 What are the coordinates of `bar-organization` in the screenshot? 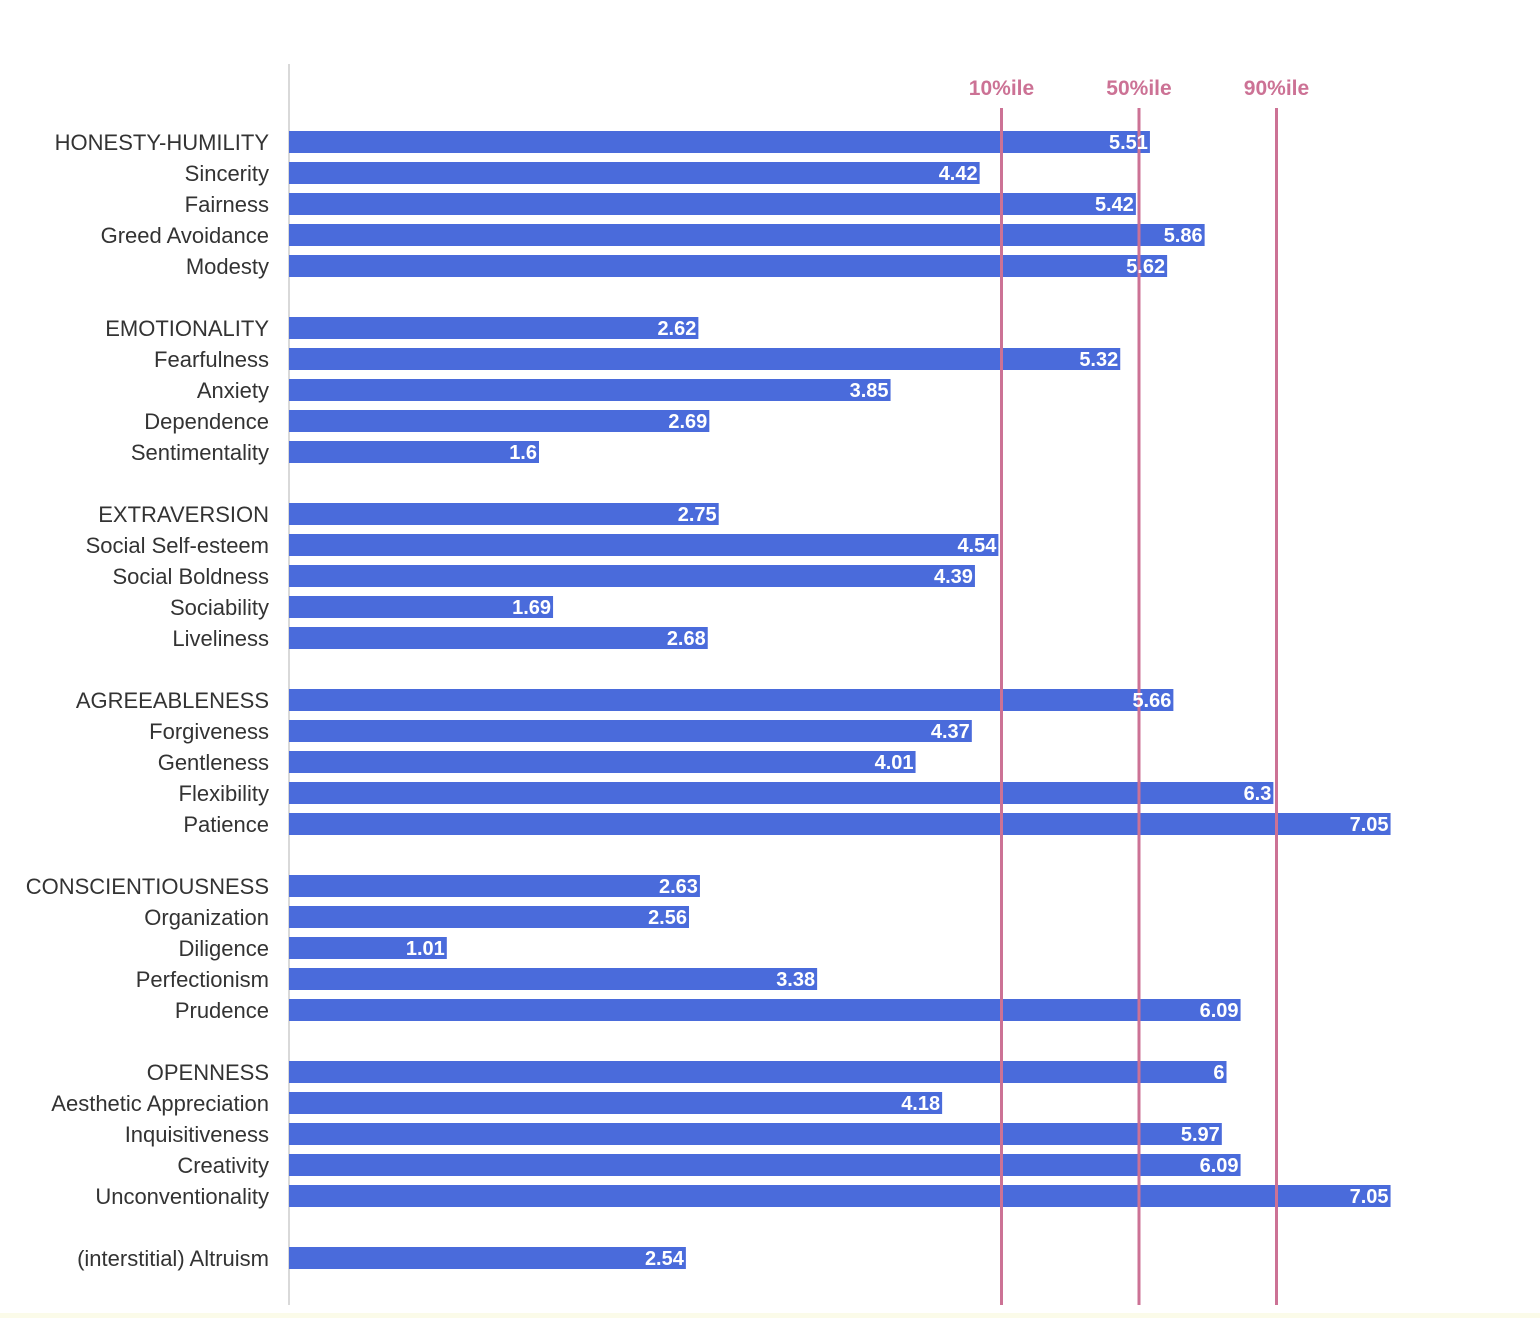 It's located at (489, 917).